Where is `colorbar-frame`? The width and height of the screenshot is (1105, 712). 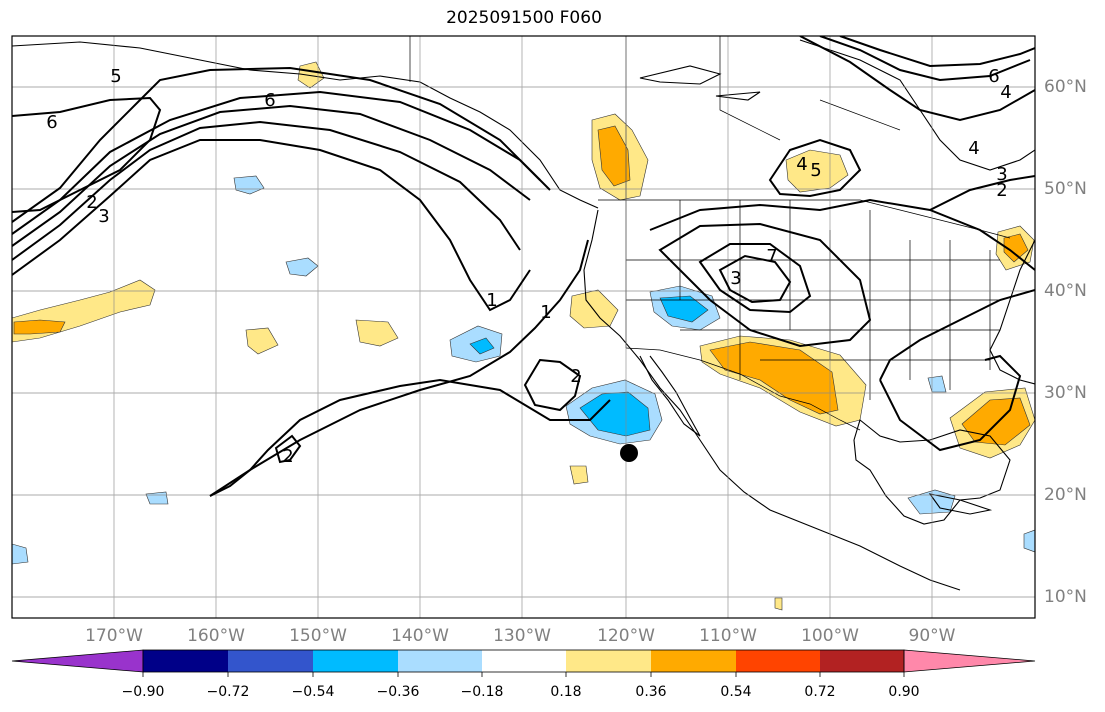
colorbar-frame is located at coordinates (523, 661).